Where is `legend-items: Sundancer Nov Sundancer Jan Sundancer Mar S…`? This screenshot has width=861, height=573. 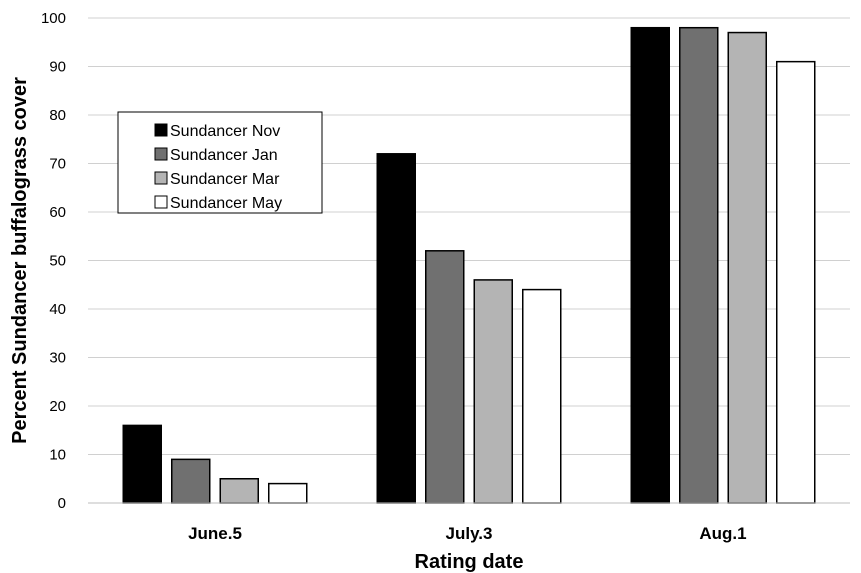
legend-items: Sundancer Nov Sundancer Jan Sundancer Mar S… is located at coordinates (218, 167).